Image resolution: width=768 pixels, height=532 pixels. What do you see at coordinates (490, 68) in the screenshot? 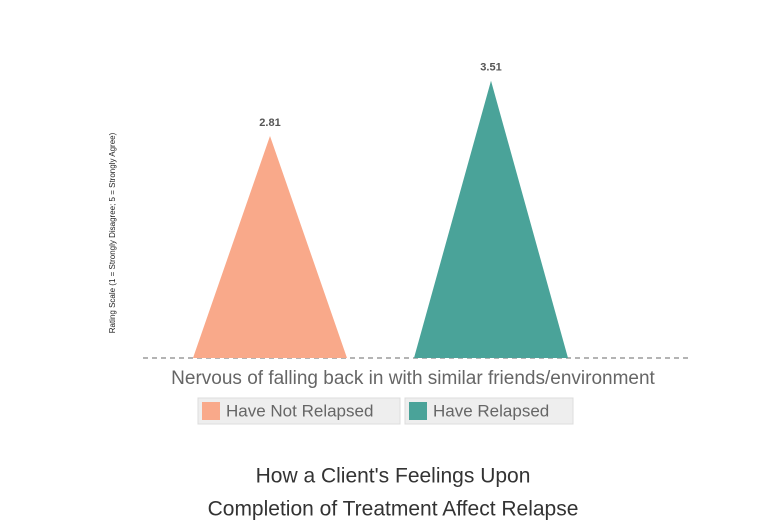
I see `value-label: 3.51` at bounding box center [490, 68].